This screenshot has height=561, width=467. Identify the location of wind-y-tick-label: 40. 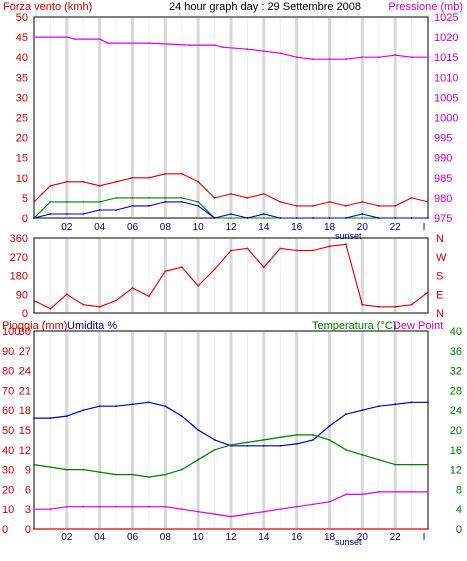
(22, 58).